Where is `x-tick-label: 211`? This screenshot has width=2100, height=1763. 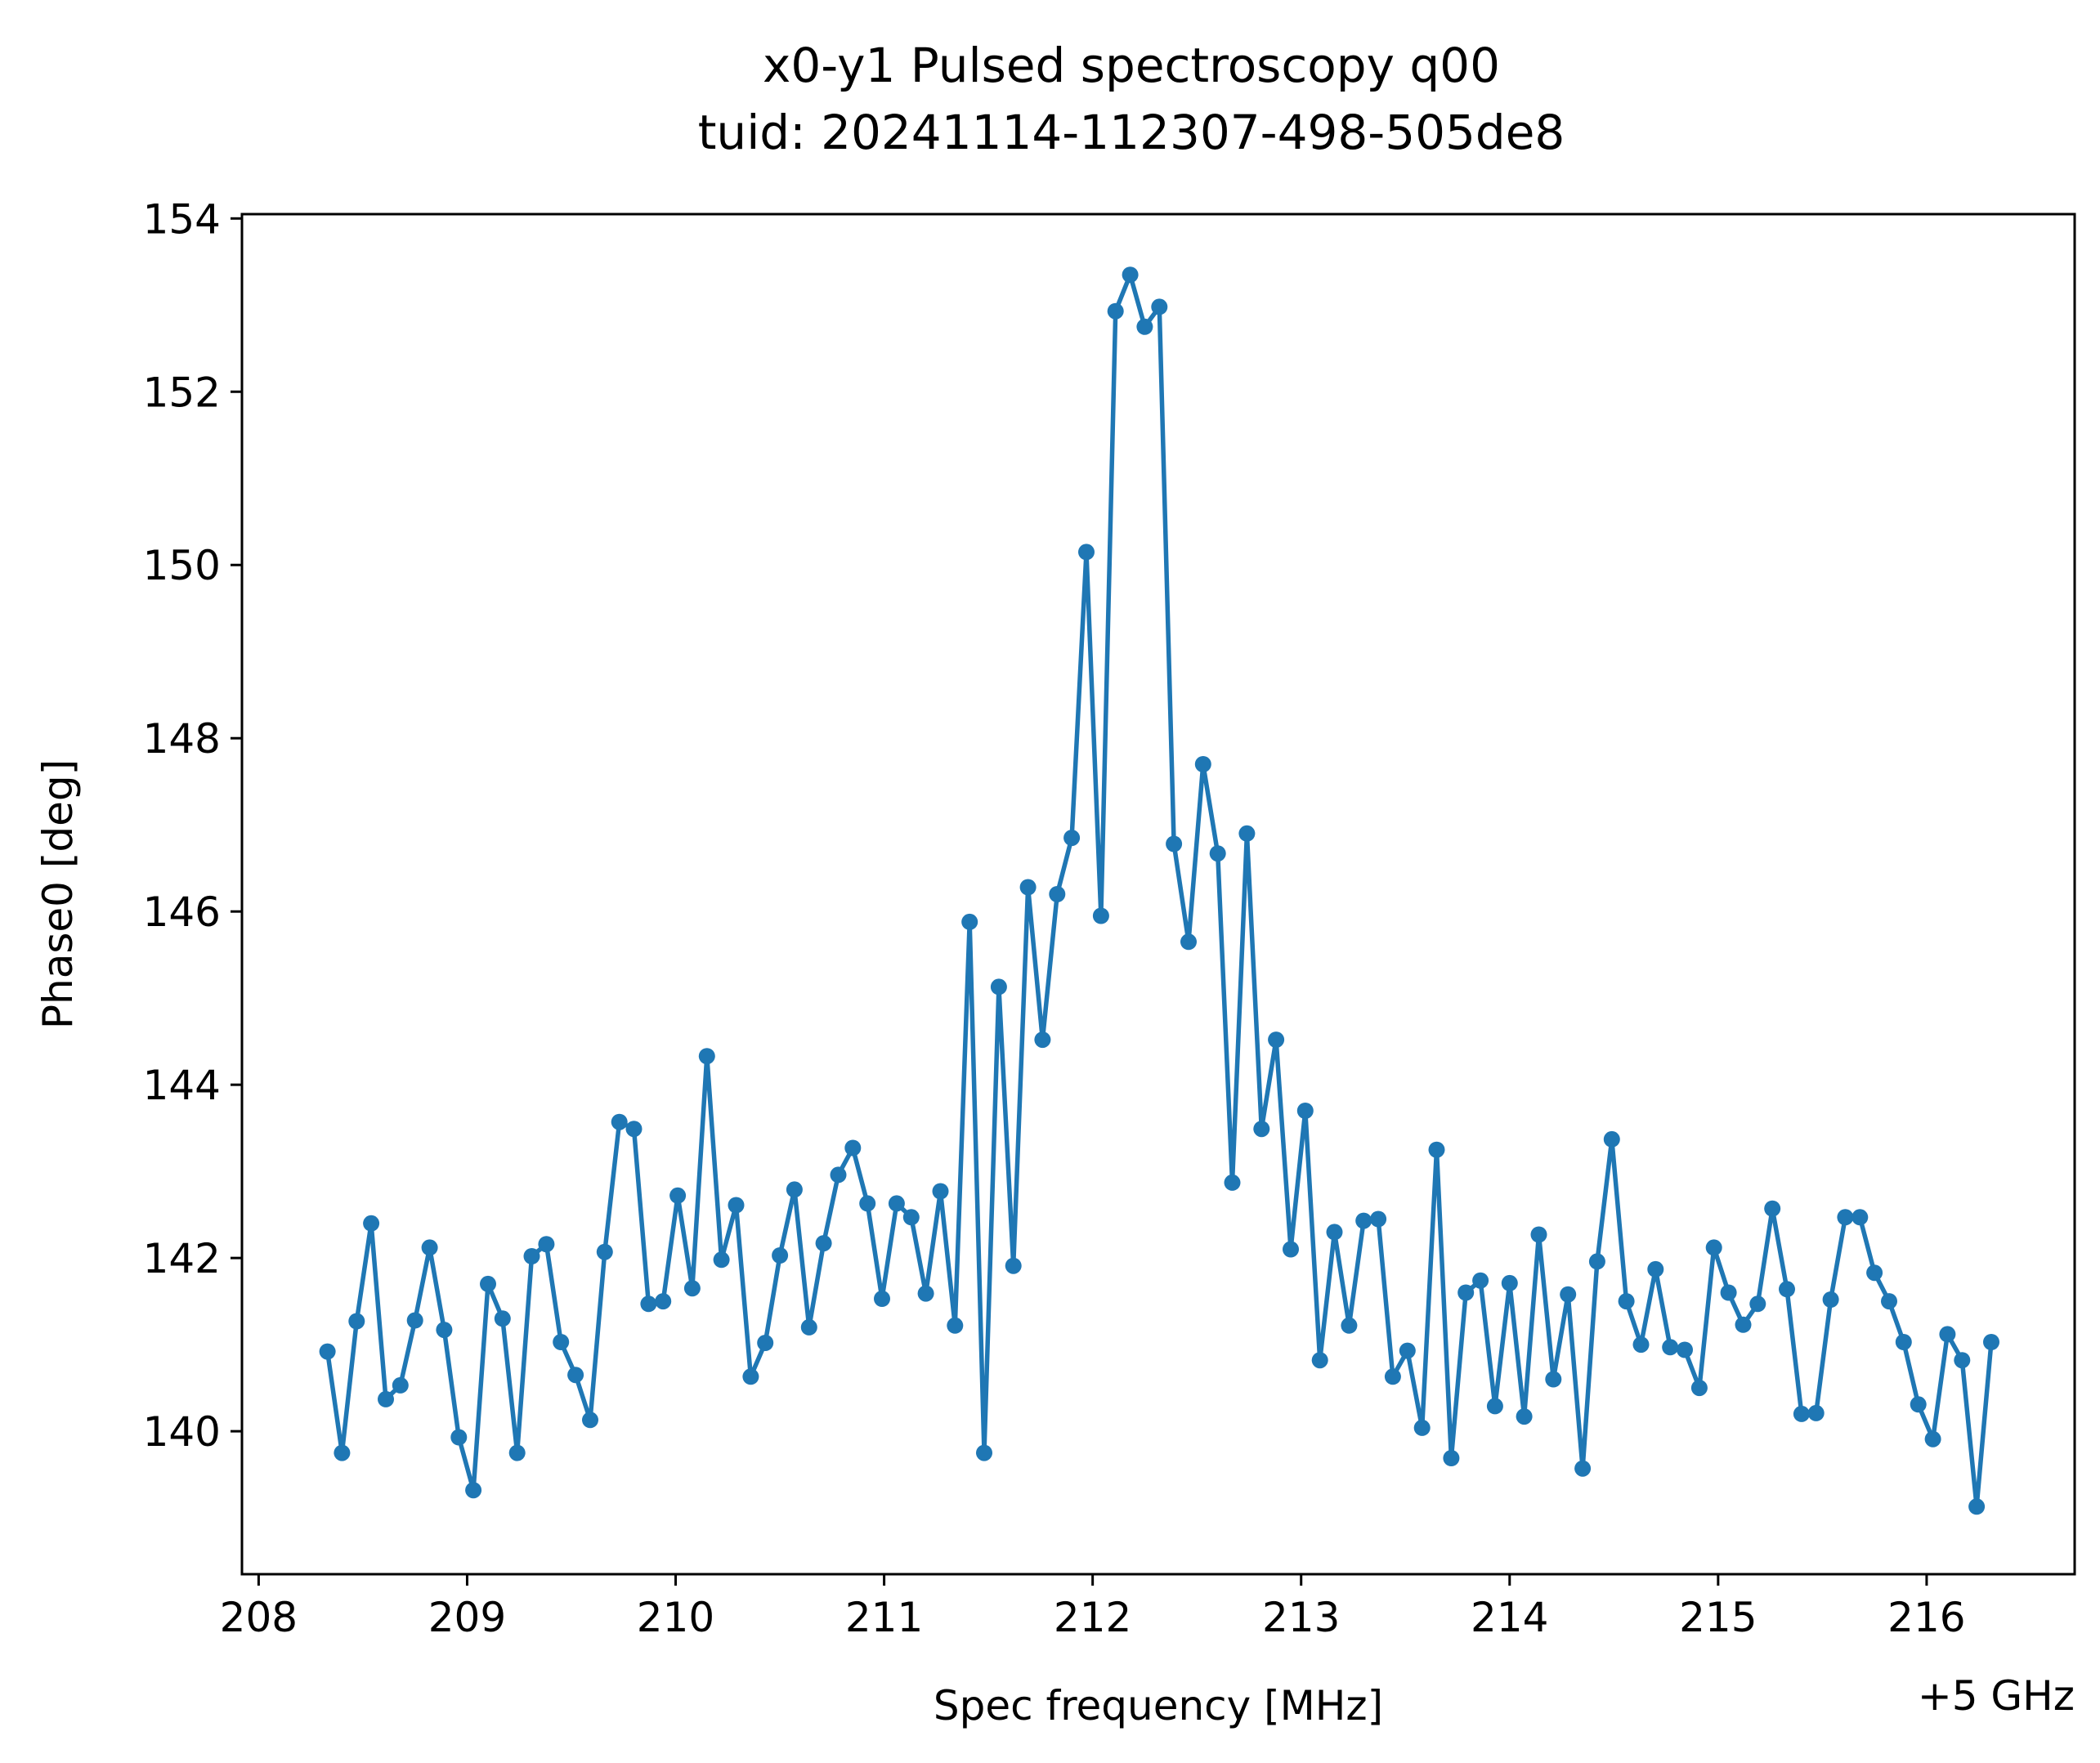
x-tick-label: 211 is located at coordinates (884, 1617).